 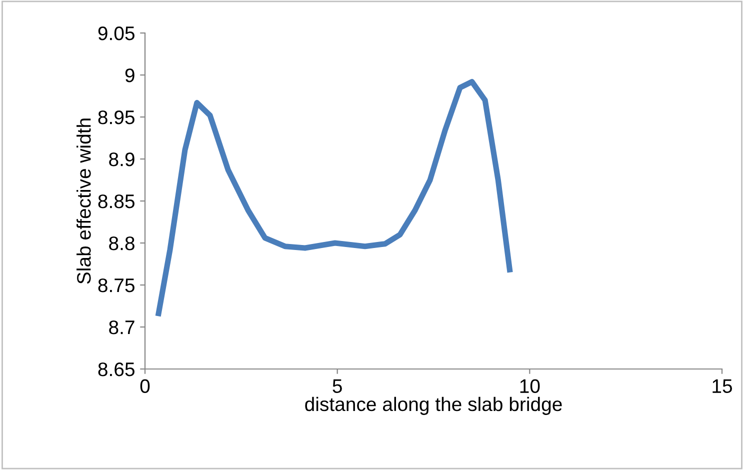 What do you see at coordinates (116, 201) in the screenshot?
I see `y-tick-label: 8.85` at bounding box center [116, 201].